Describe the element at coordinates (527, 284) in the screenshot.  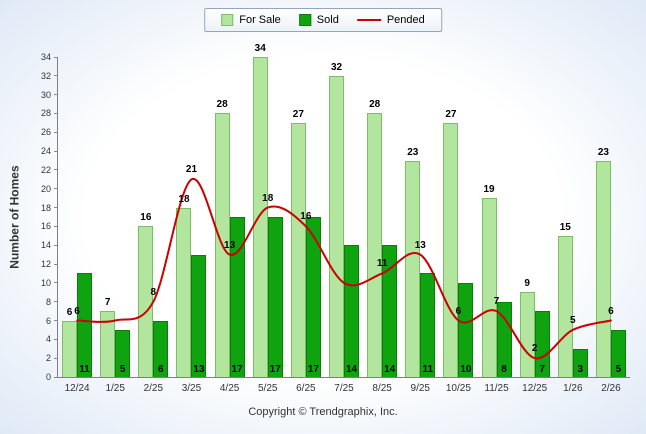
I see `for-sale-value-label: 9` at that location.